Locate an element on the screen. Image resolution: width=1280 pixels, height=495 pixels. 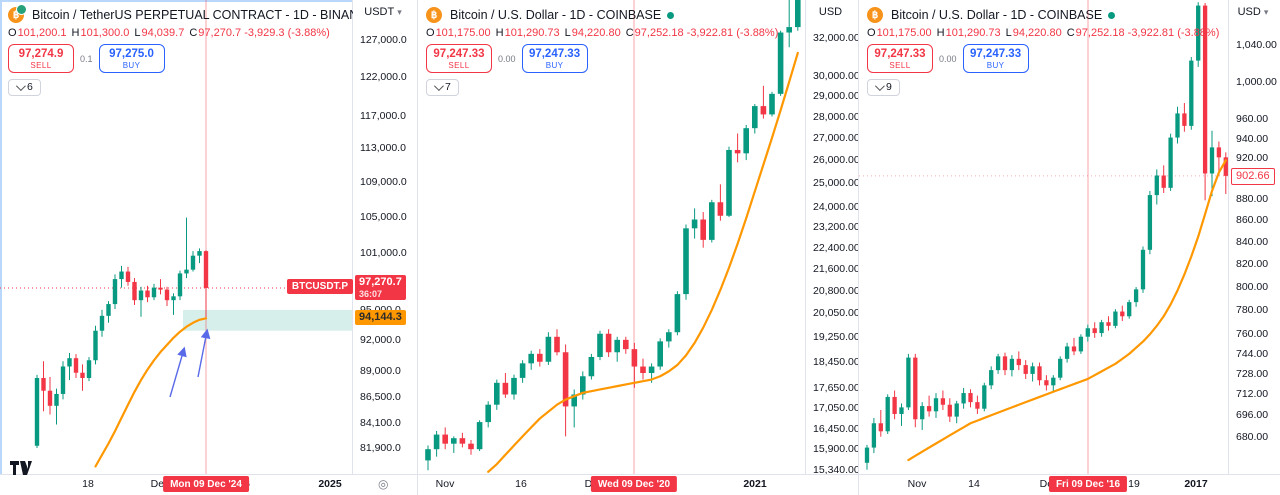
price-tick: 880.00 is located at coordinates (1252, 199).